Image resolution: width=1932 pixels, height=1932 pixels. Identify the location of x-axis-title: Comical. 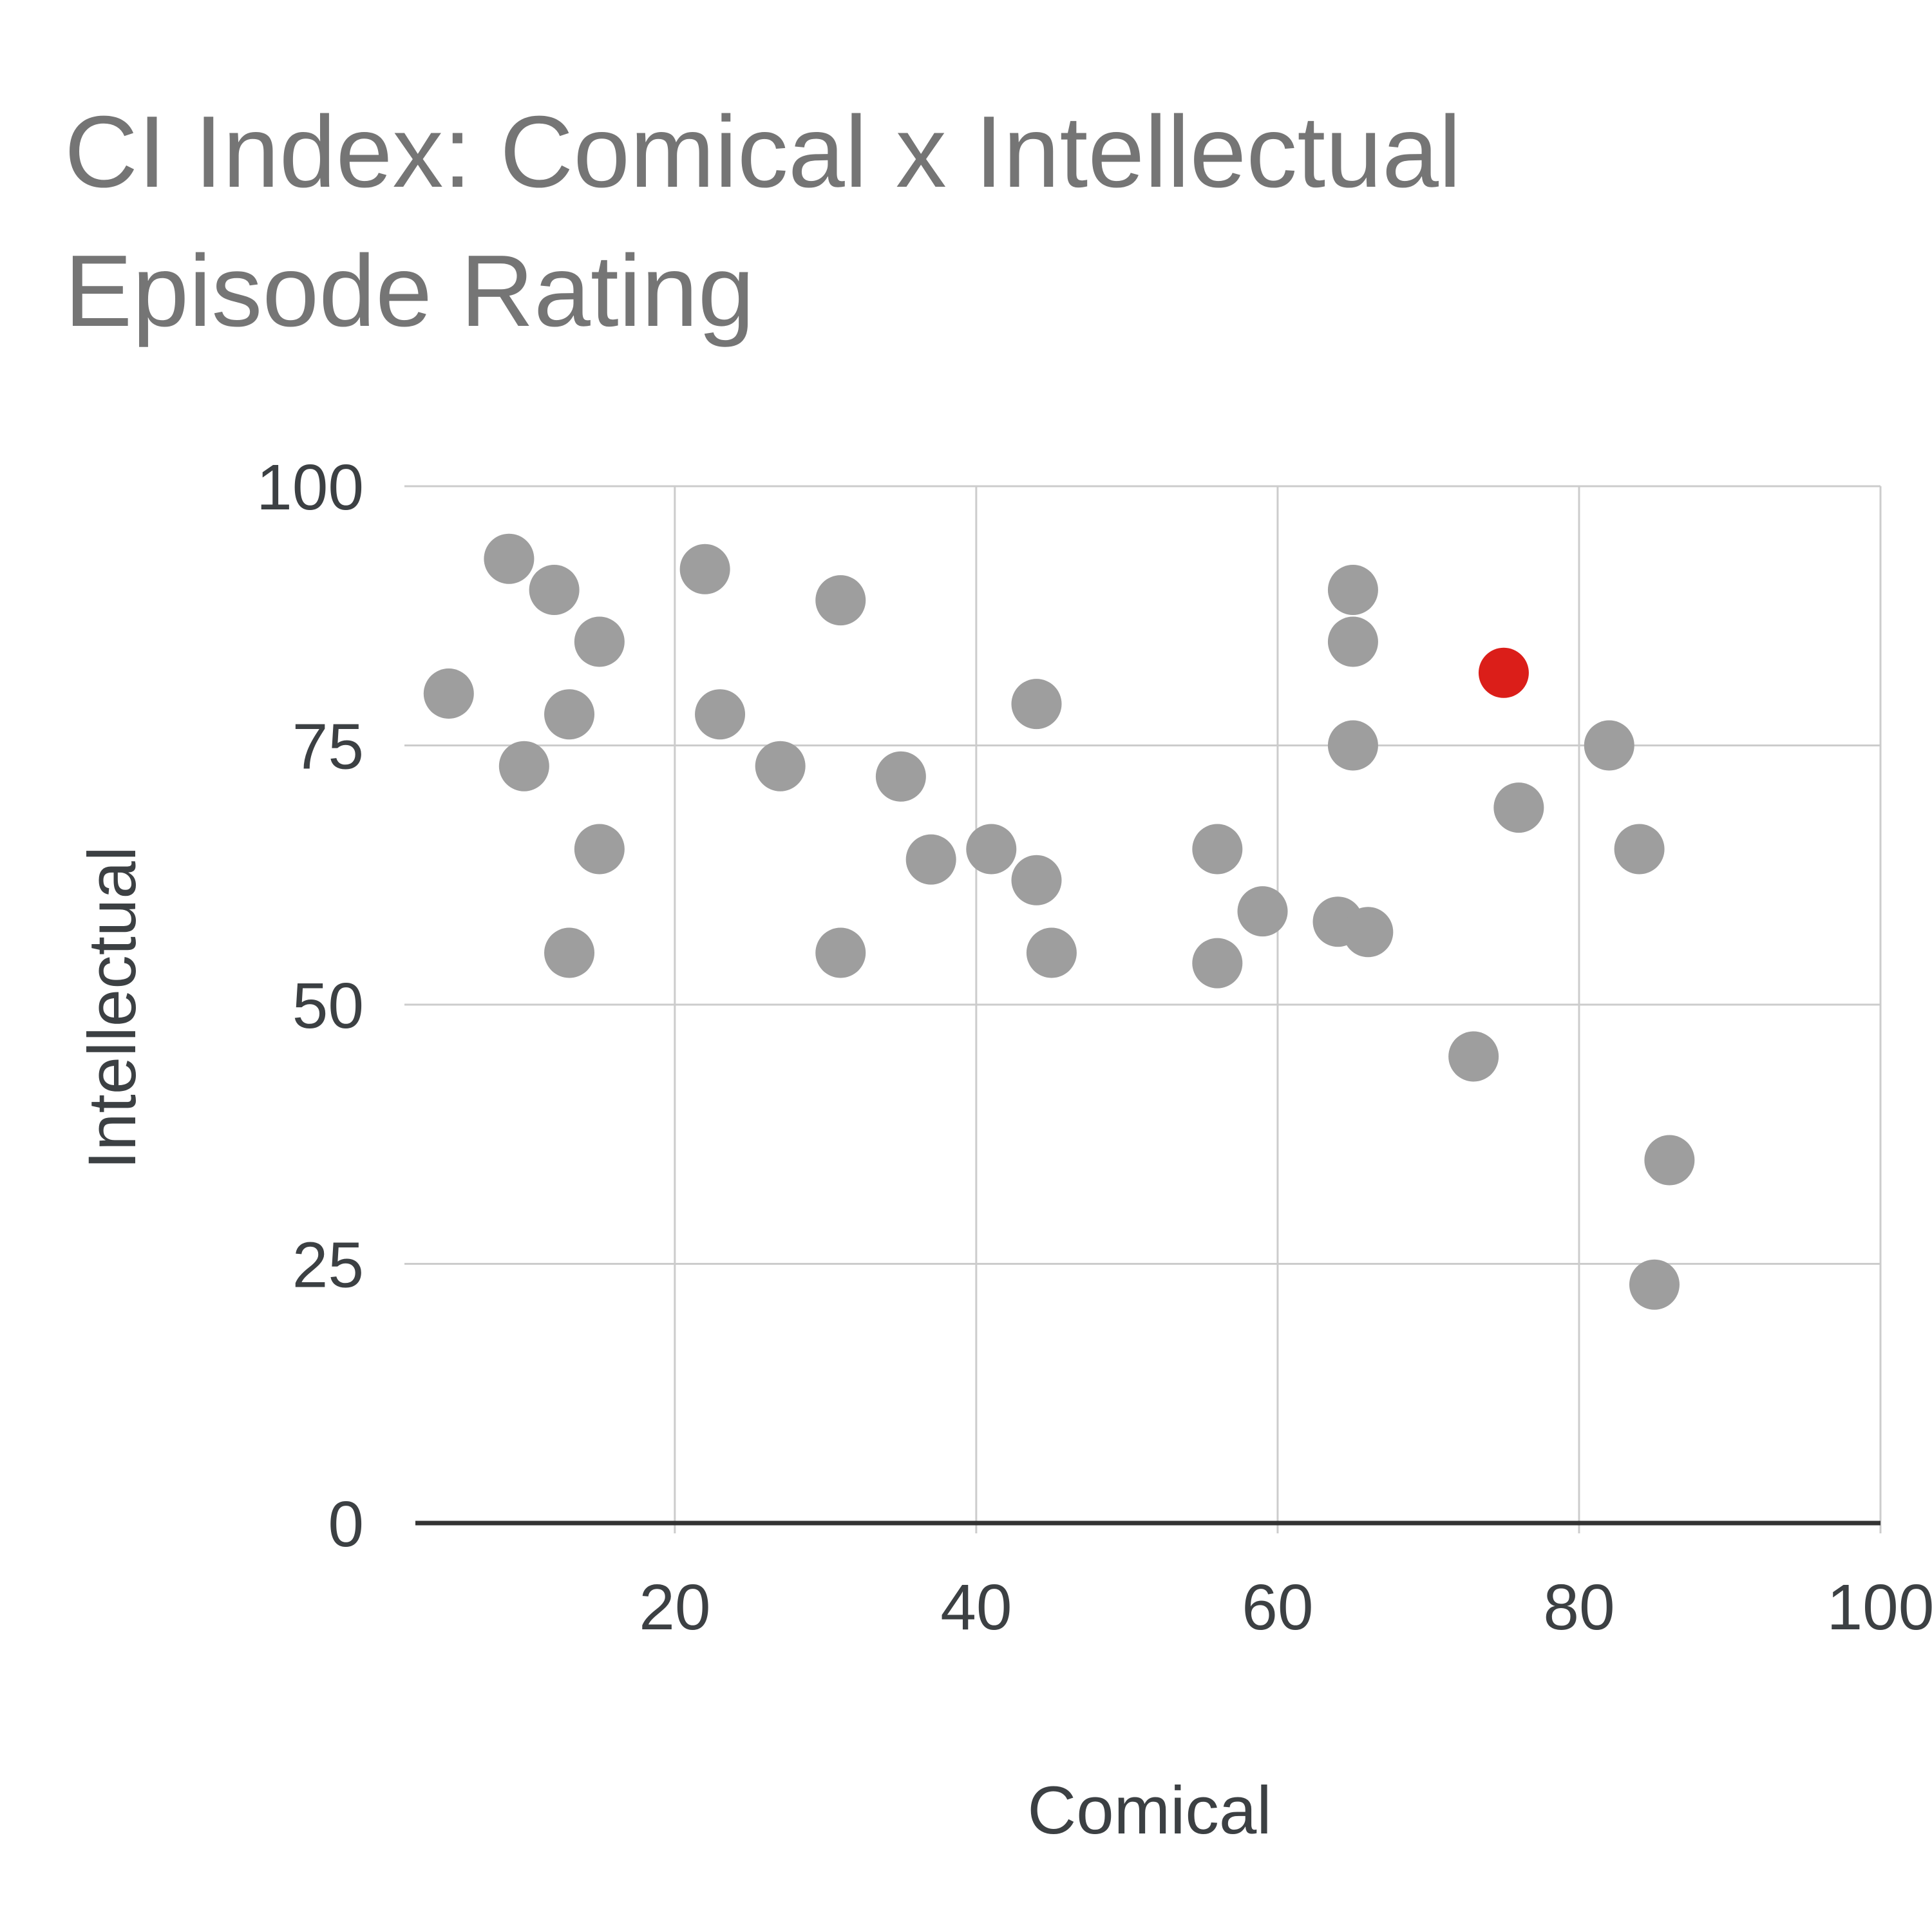
(1149, 1810).